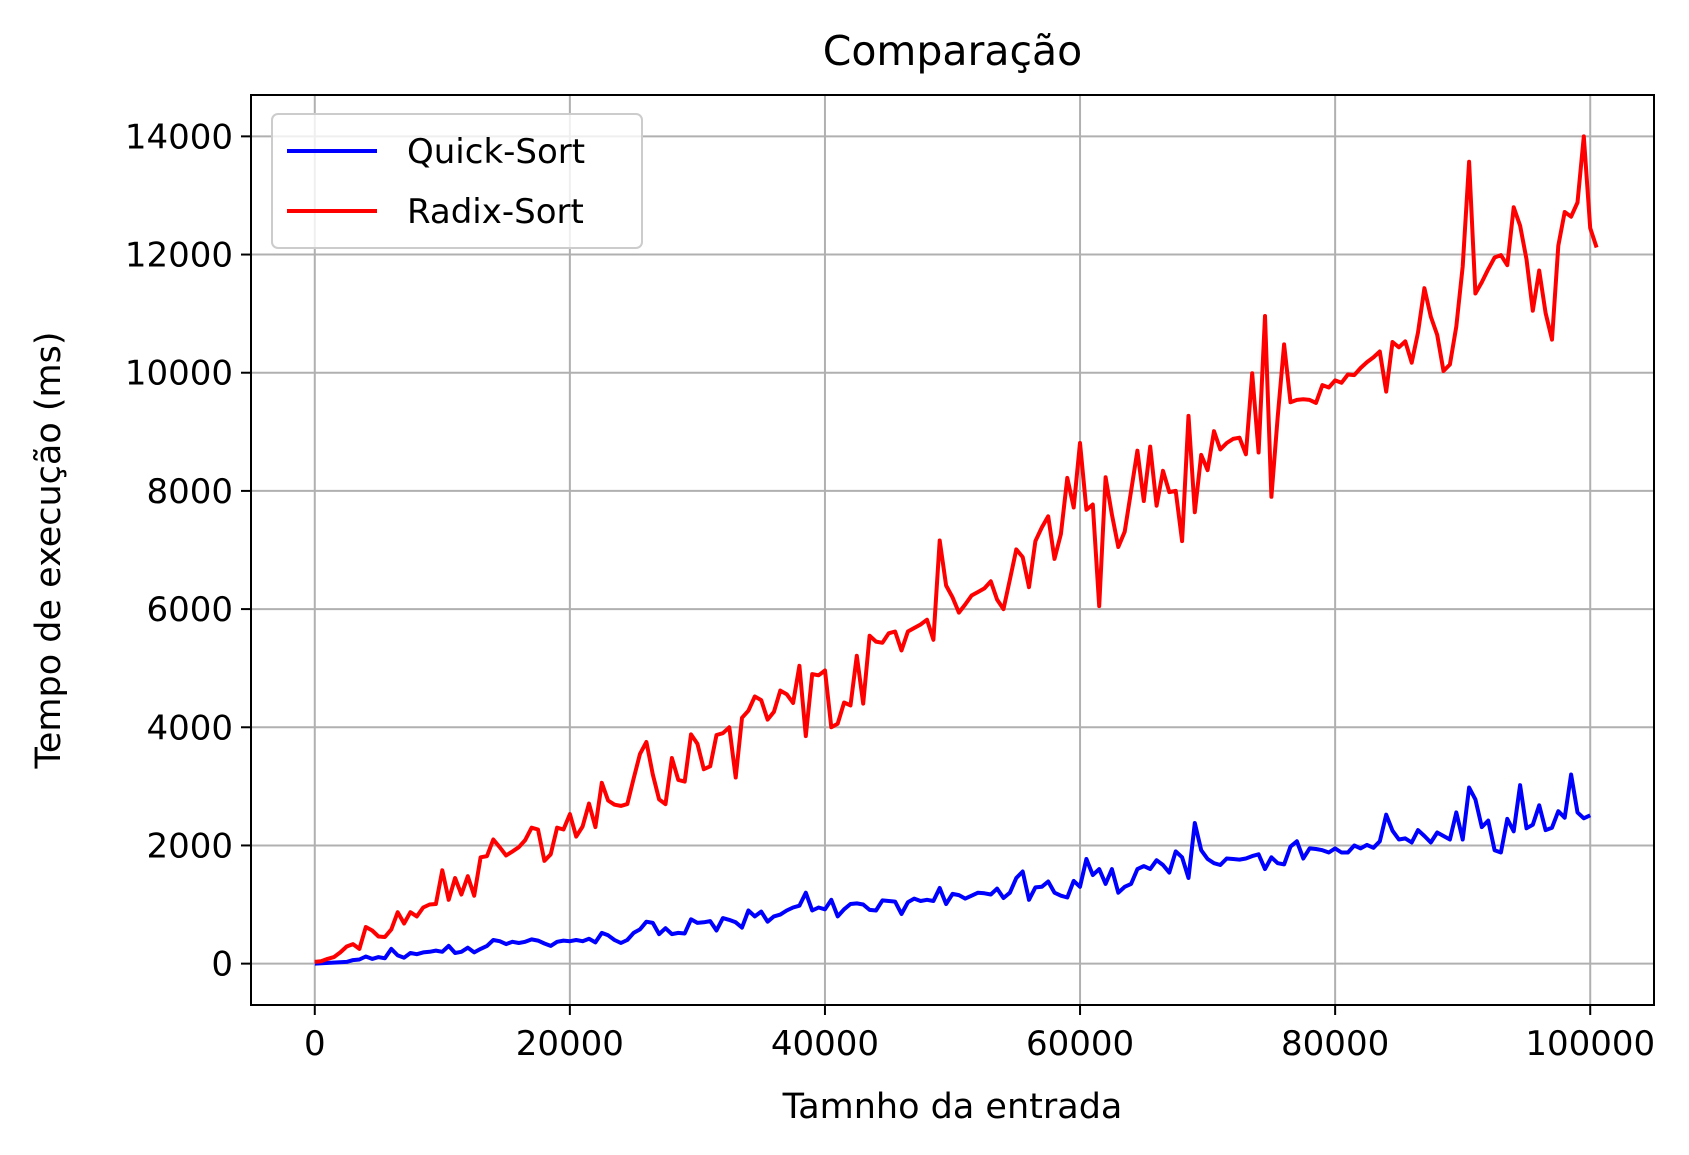 Image resolution: width=1689 pixels, height=1155 pixels. Describe the element at coordinates (315, 1044) in the screenshot. I see `x-tick-label: 0` at that location.